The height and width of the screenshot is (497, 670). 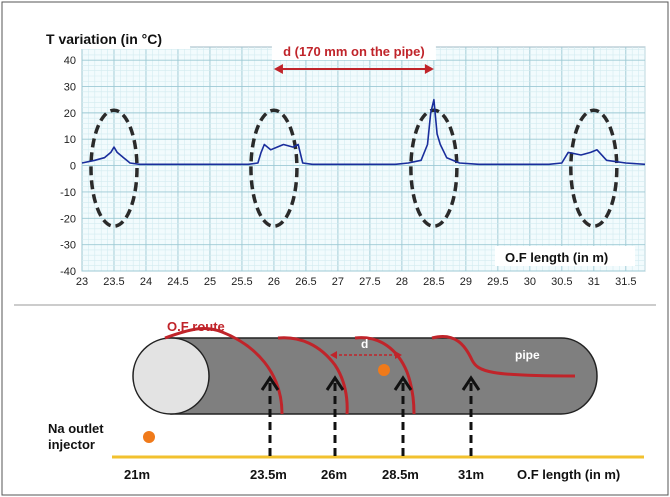 What do you see at coordinates (113, 282) in the screenshot?
I see `x-tick-label: 23.5` at bounding box center [113, 282].